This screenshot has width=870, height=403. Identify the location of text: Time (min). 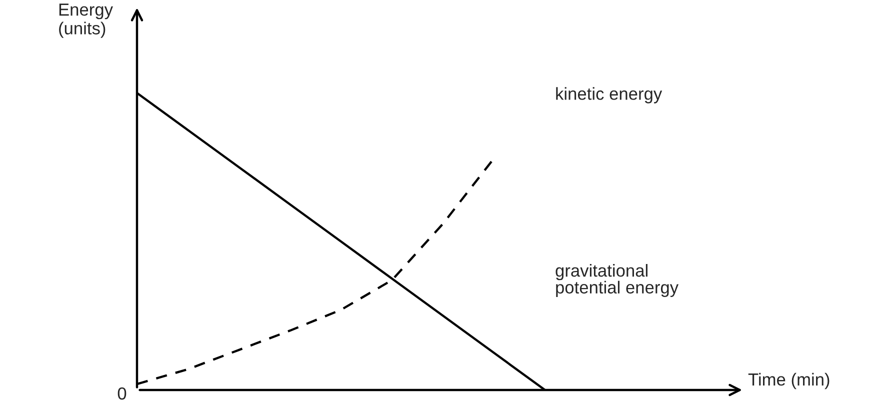
(789, 381).